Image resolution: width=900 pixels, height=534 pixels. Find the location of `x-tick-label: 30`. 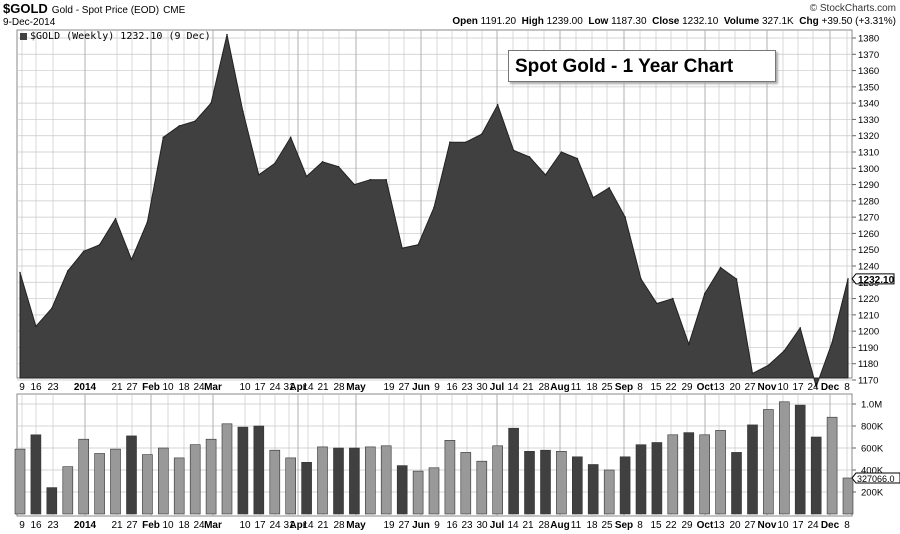

x-tick-label: 30 is located at coordinates (482, 525).